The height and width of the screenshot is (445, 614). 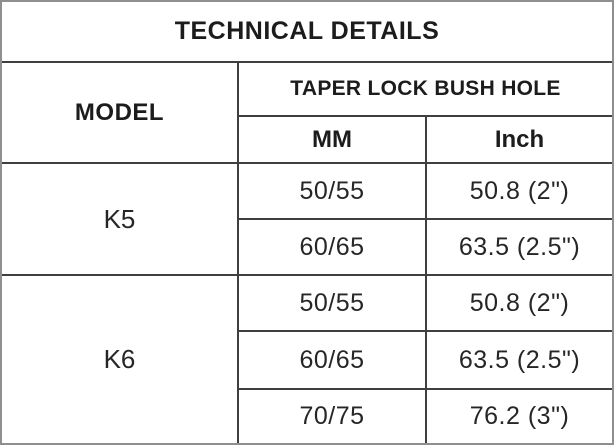 What do you see at coordinates (307, 32) in the screenshot?
I see `table-title: TECHNICAL DETAILS` at bounding box center [307, 32].